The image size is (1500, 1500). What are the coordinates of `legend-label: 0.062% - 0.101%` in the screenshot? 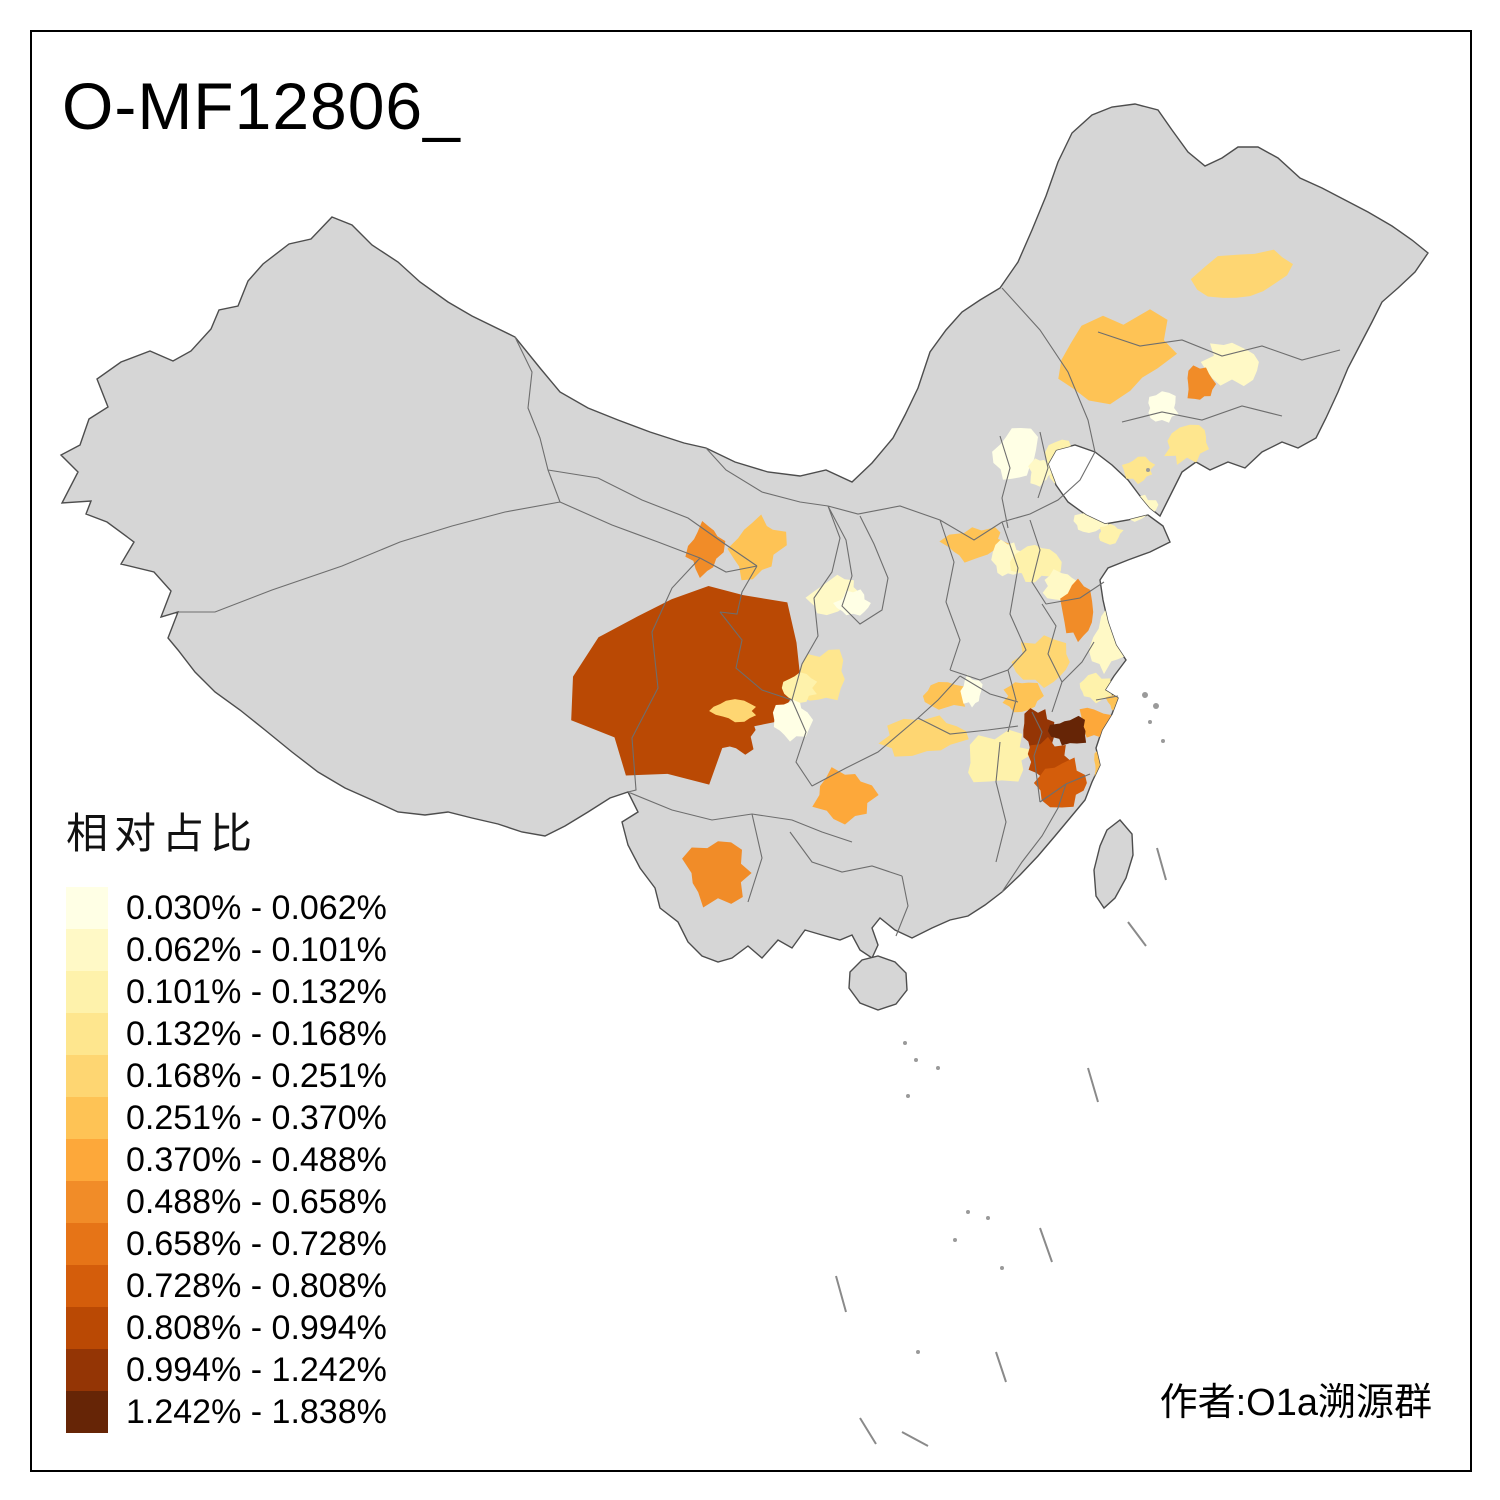 It's located at (256, 949).